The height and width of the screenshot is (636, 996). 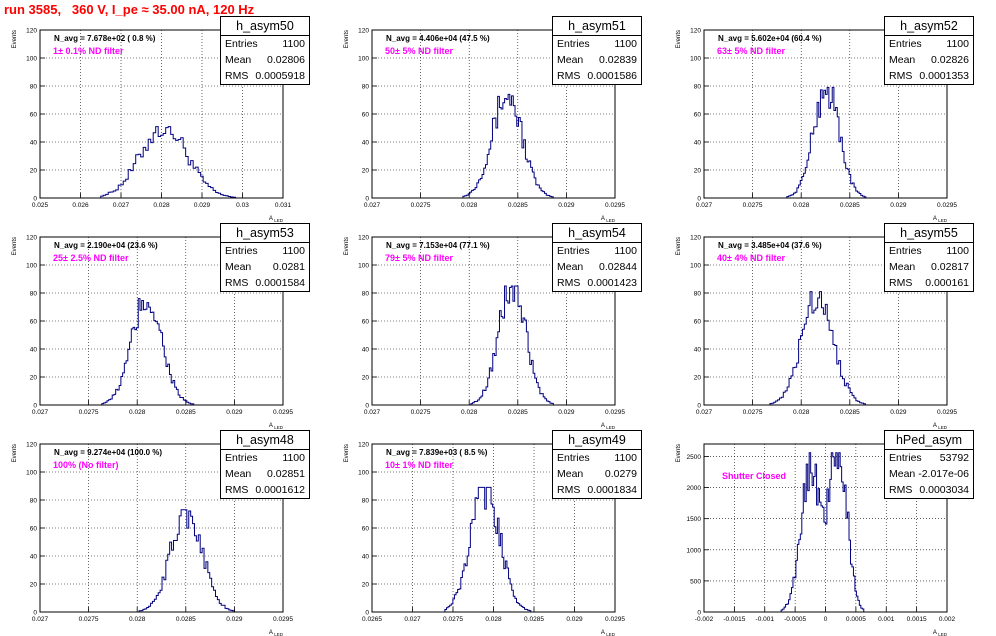 What do you see at coordinates (280, 283) in the screenshot?
I see `stat-value: 0.0001584` at bounding box center [280, 283].